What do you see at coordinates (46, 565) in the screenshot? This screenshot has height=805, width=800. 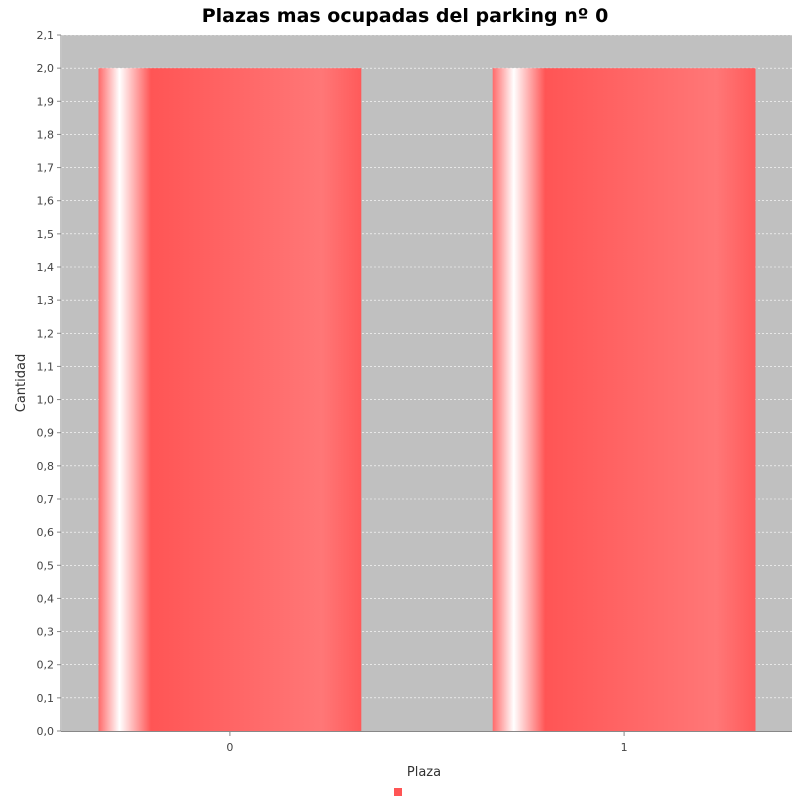 I see `y-tick-label: 0,5` at bounding box center [46, 565].